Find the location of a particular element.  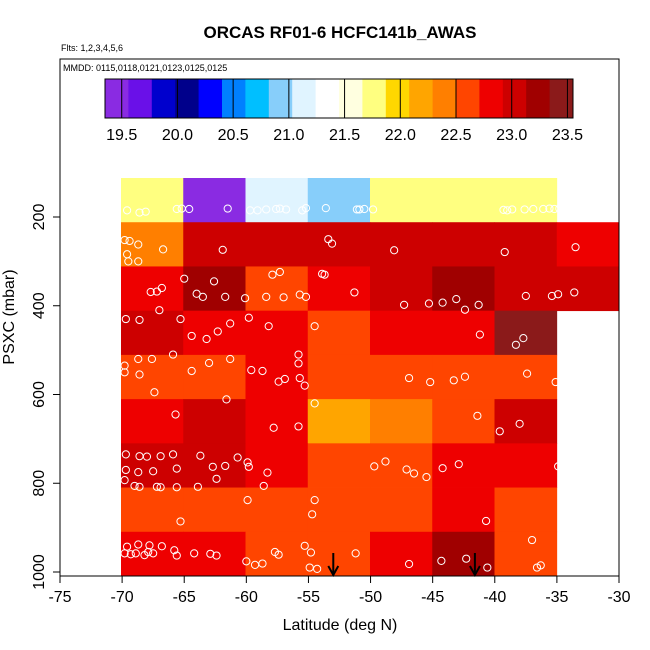

y-axis-label: PSXC (mbar) is located at coordinates (9, 316).